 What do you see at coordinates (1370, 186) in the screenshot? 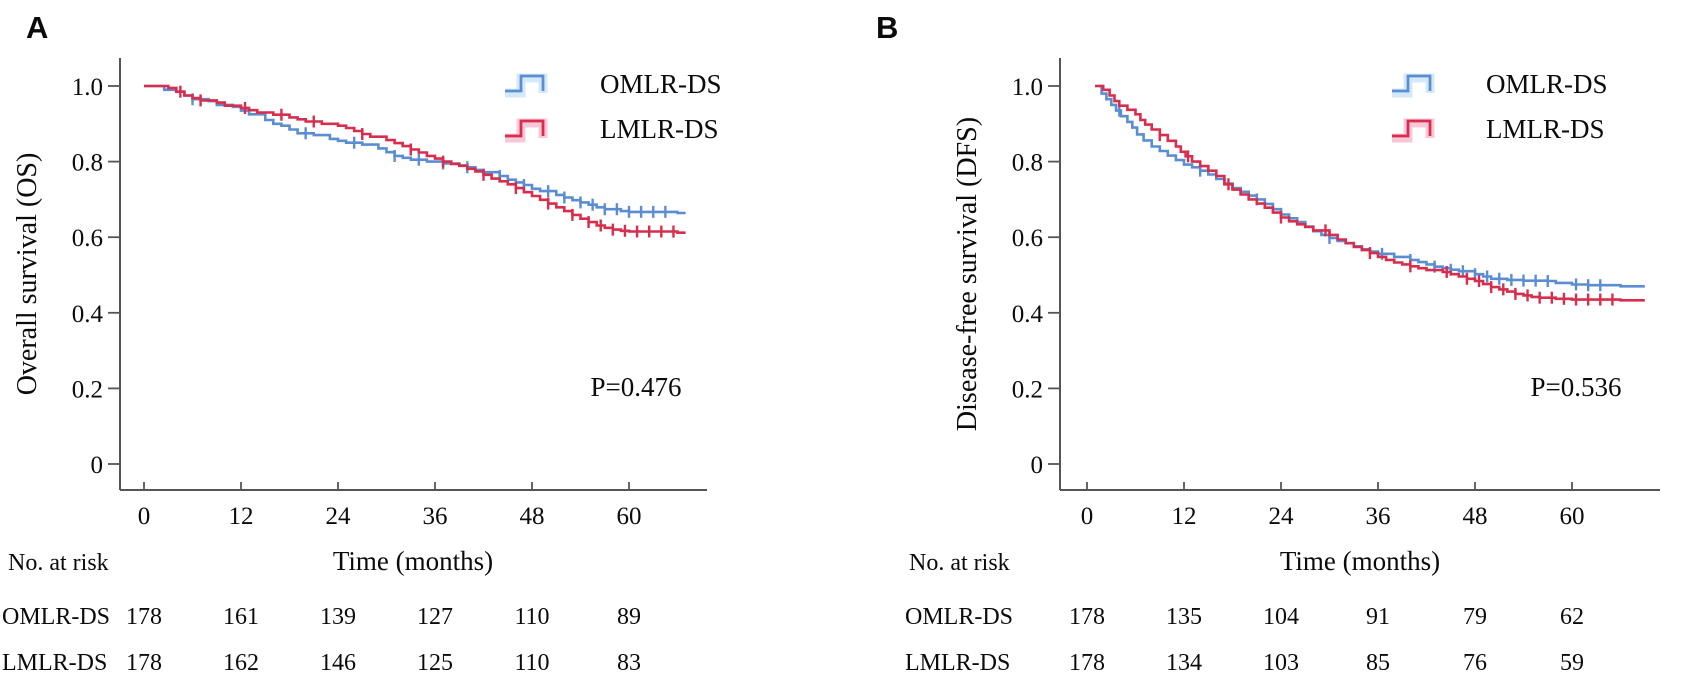
I see `survival-curve-omlr-ds` at bounding box center [1370, 186].